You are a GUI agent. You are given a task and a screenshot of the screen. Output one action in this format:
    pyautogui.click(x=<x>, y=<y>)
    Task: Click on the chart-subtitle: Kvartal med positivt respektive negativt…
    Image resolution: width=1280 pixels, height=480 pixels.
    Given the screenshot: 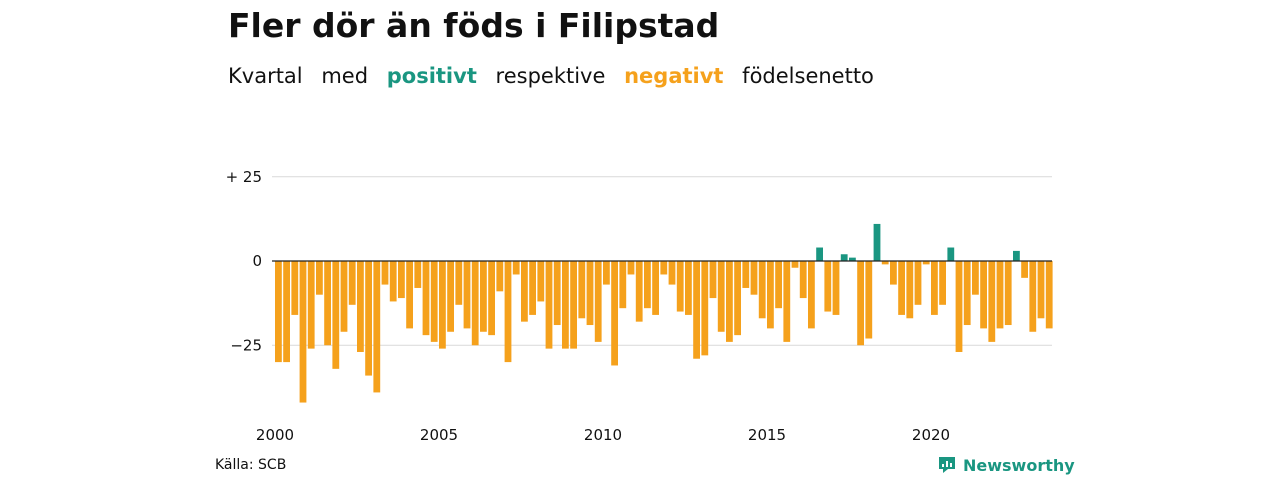 What is the action you would take?
    pyautogui.click(x=557, y=76)
    